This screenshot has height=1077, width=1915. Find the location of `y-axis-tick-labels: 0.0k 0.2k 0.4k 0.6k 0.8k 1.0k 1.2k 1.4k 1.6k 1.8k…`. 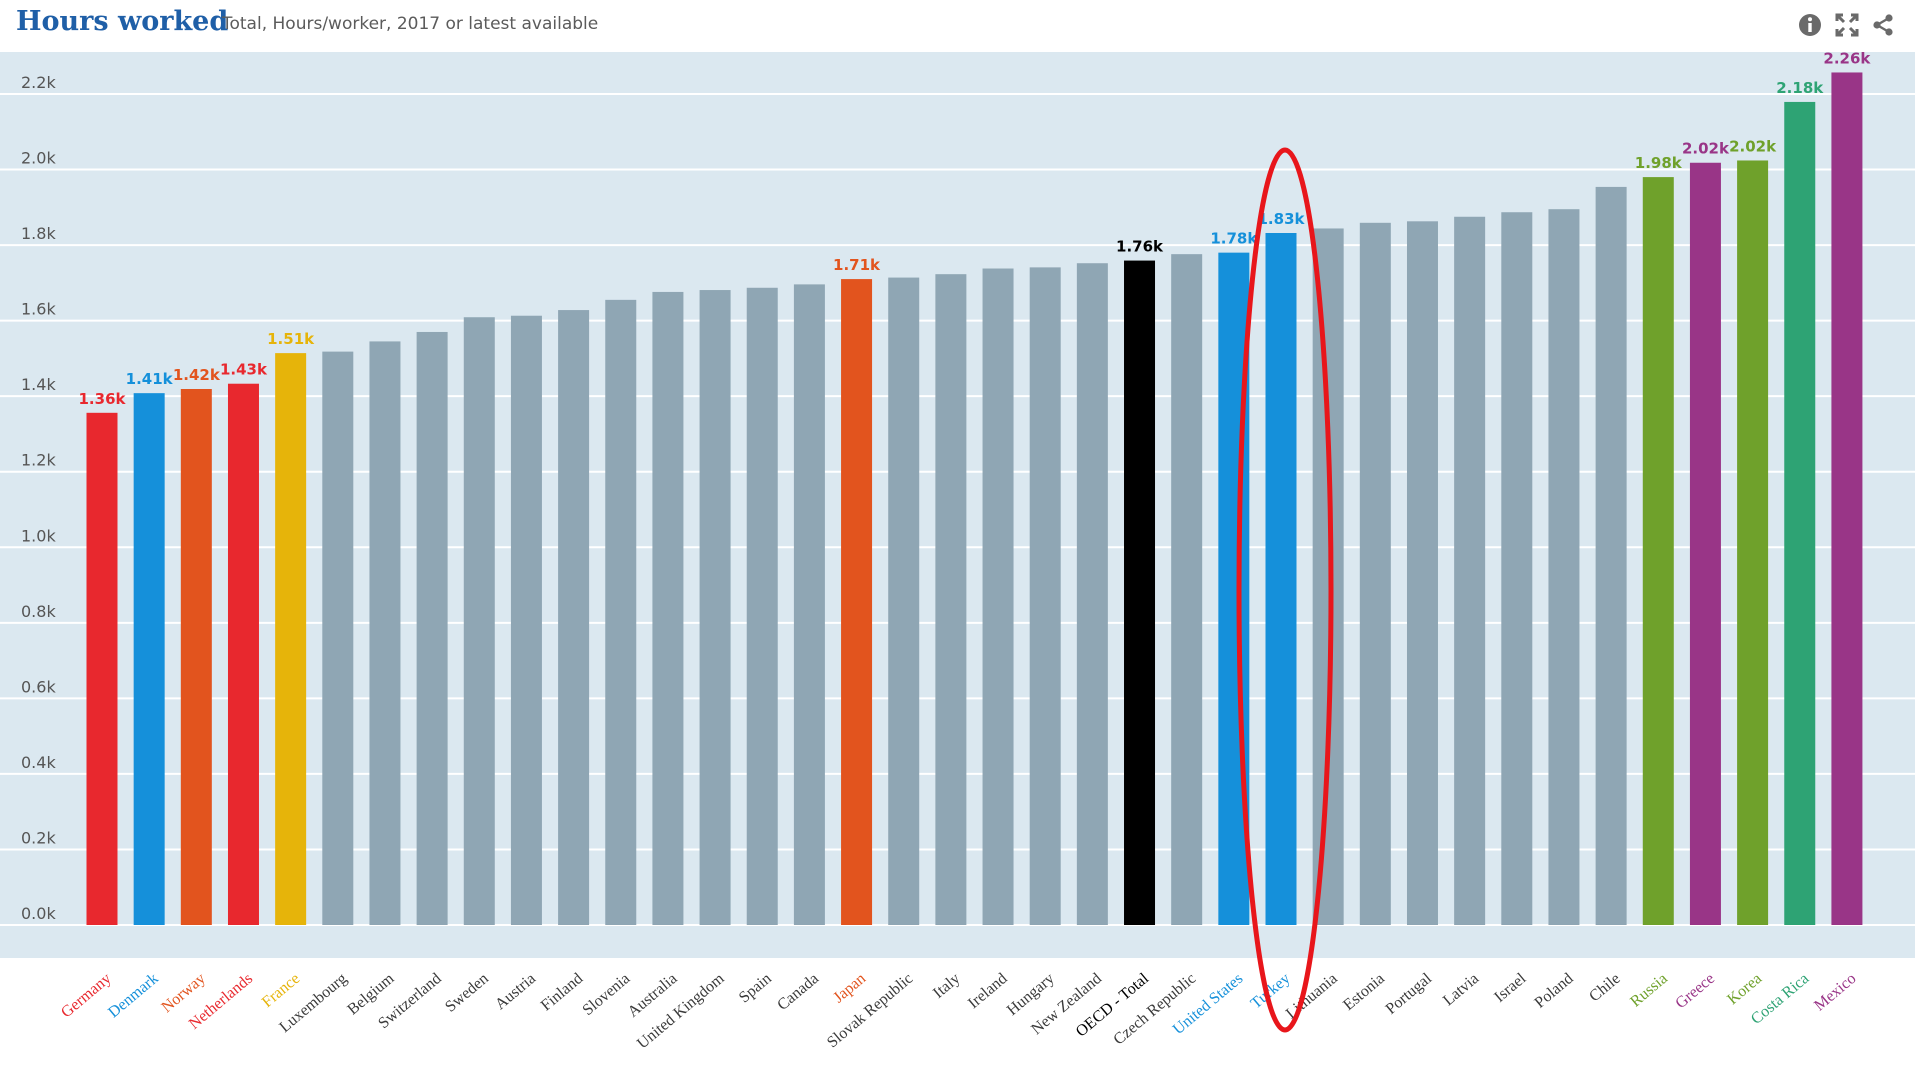

y-axis-tick-labels: 0.0k 0.2k 0.4k 0.6k 0.8k 1.0k 1.2k 1.4k 1.6k 1.8k… is located at coordinates (38, 498).